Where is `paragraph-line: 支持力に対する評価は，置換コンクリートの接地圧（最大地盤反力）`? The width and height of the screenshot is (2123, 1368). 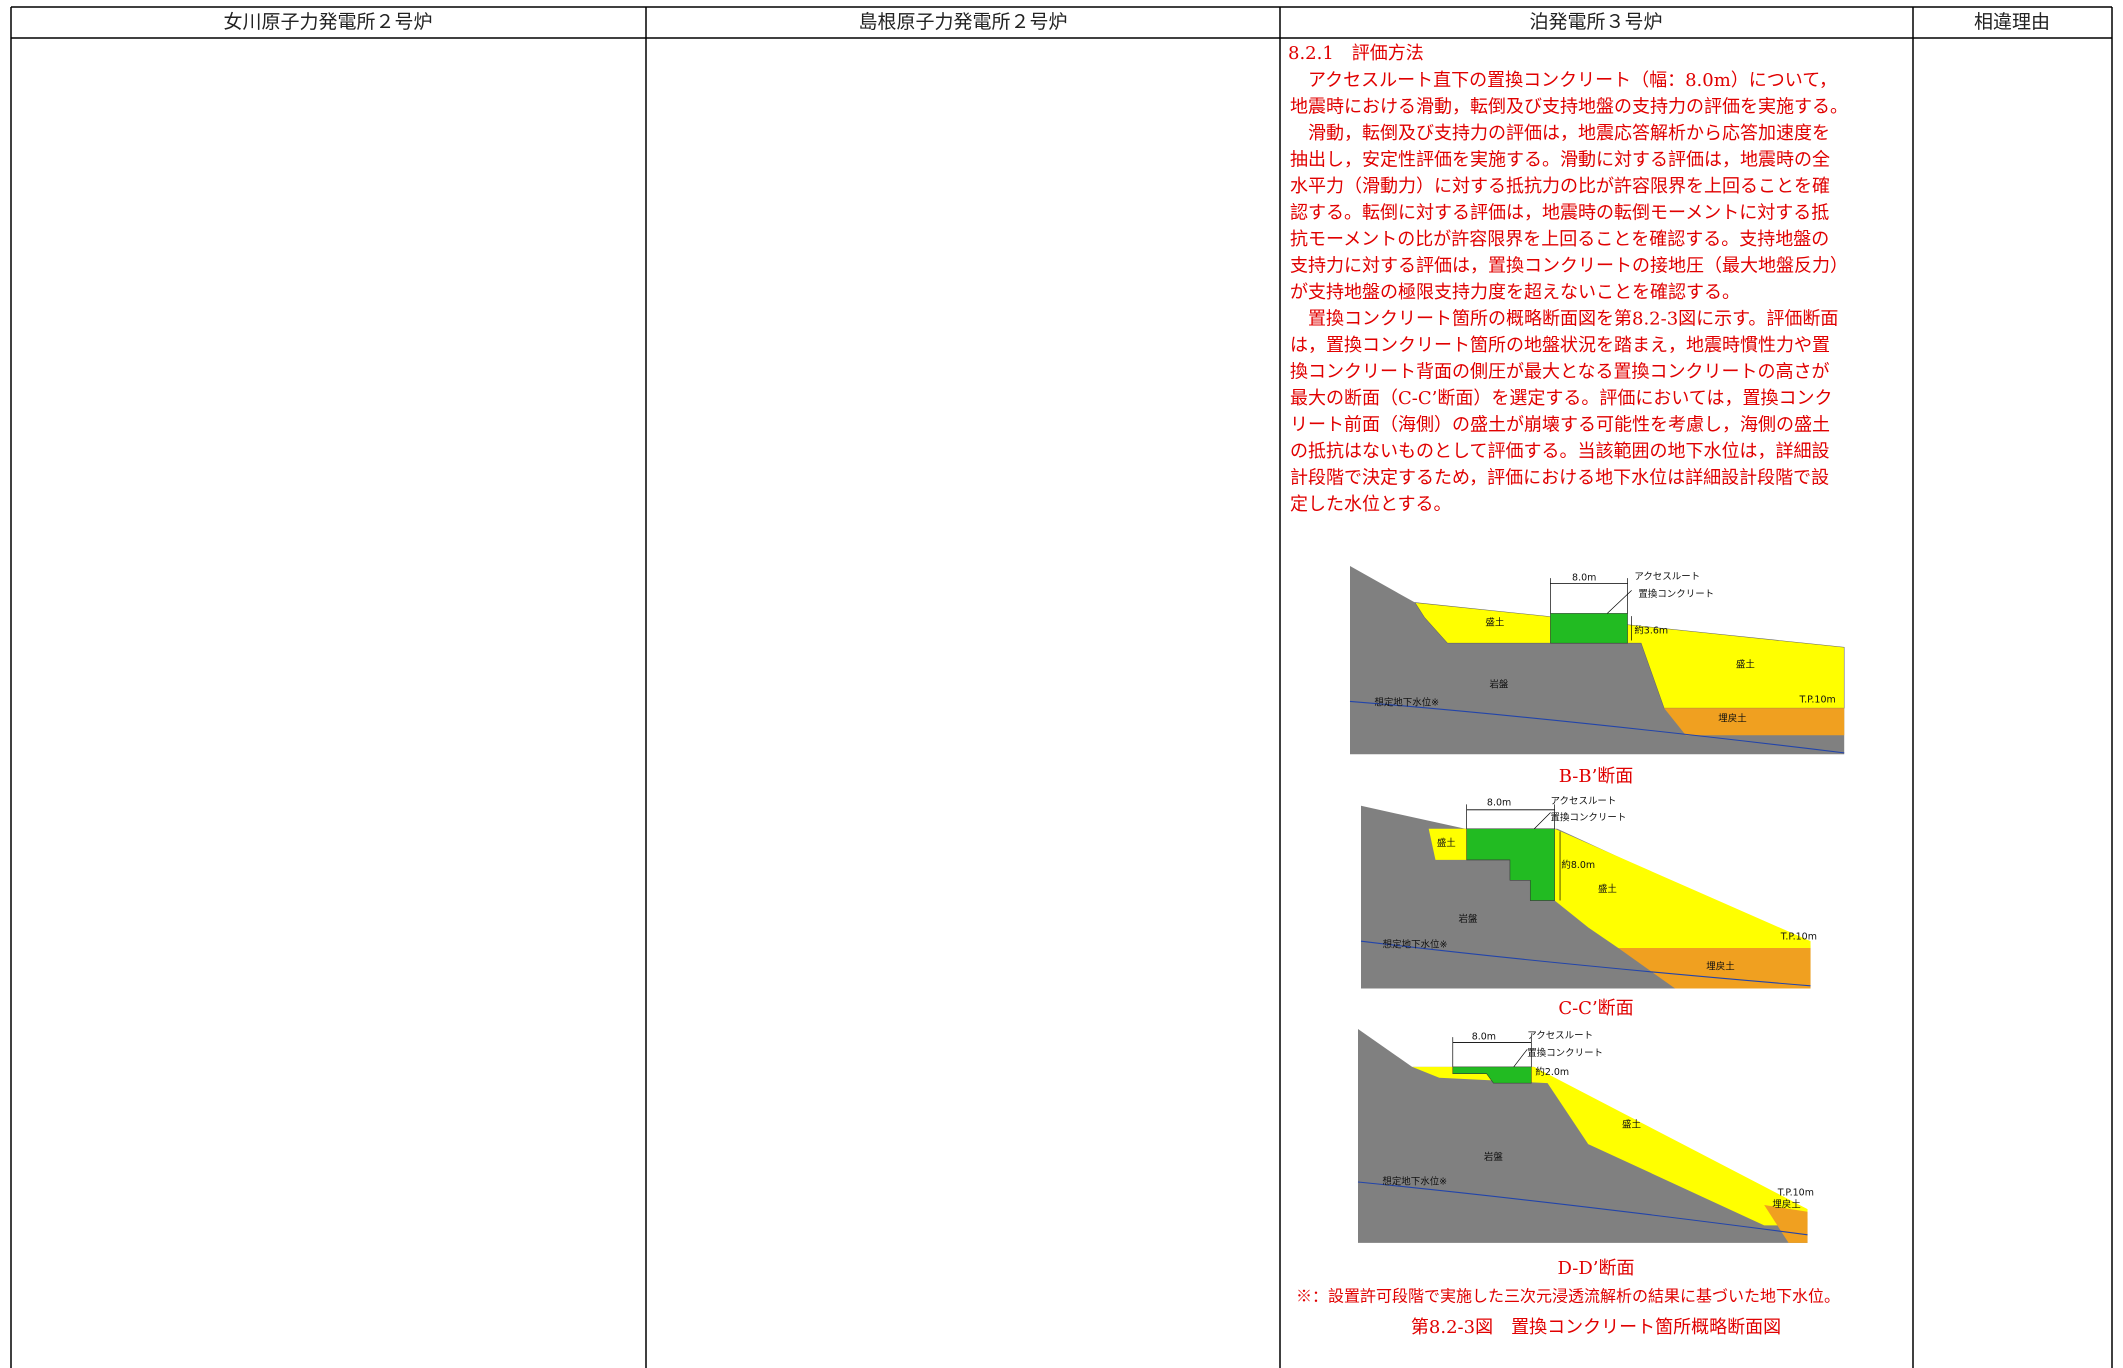 paragraph-line: 支持力に対する評価は，置換コンクリートの接地圧（最大地盤反力） is located at coordinates (1569, 266).